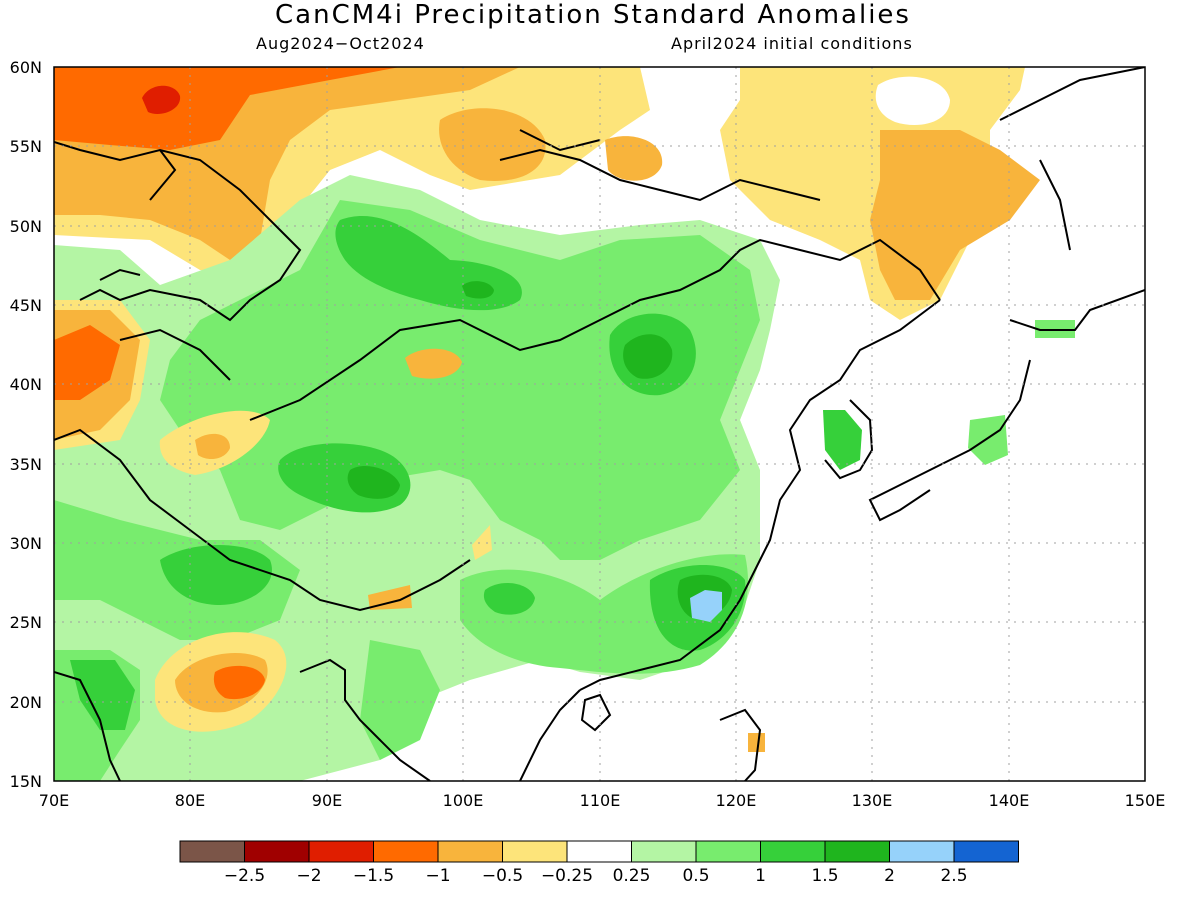 This screenshot has height=900, width=1200. What do you see at coordinates (26, 702) in the screenshot?
I see `lat-label: 20N` at bounding box center [26, 702].